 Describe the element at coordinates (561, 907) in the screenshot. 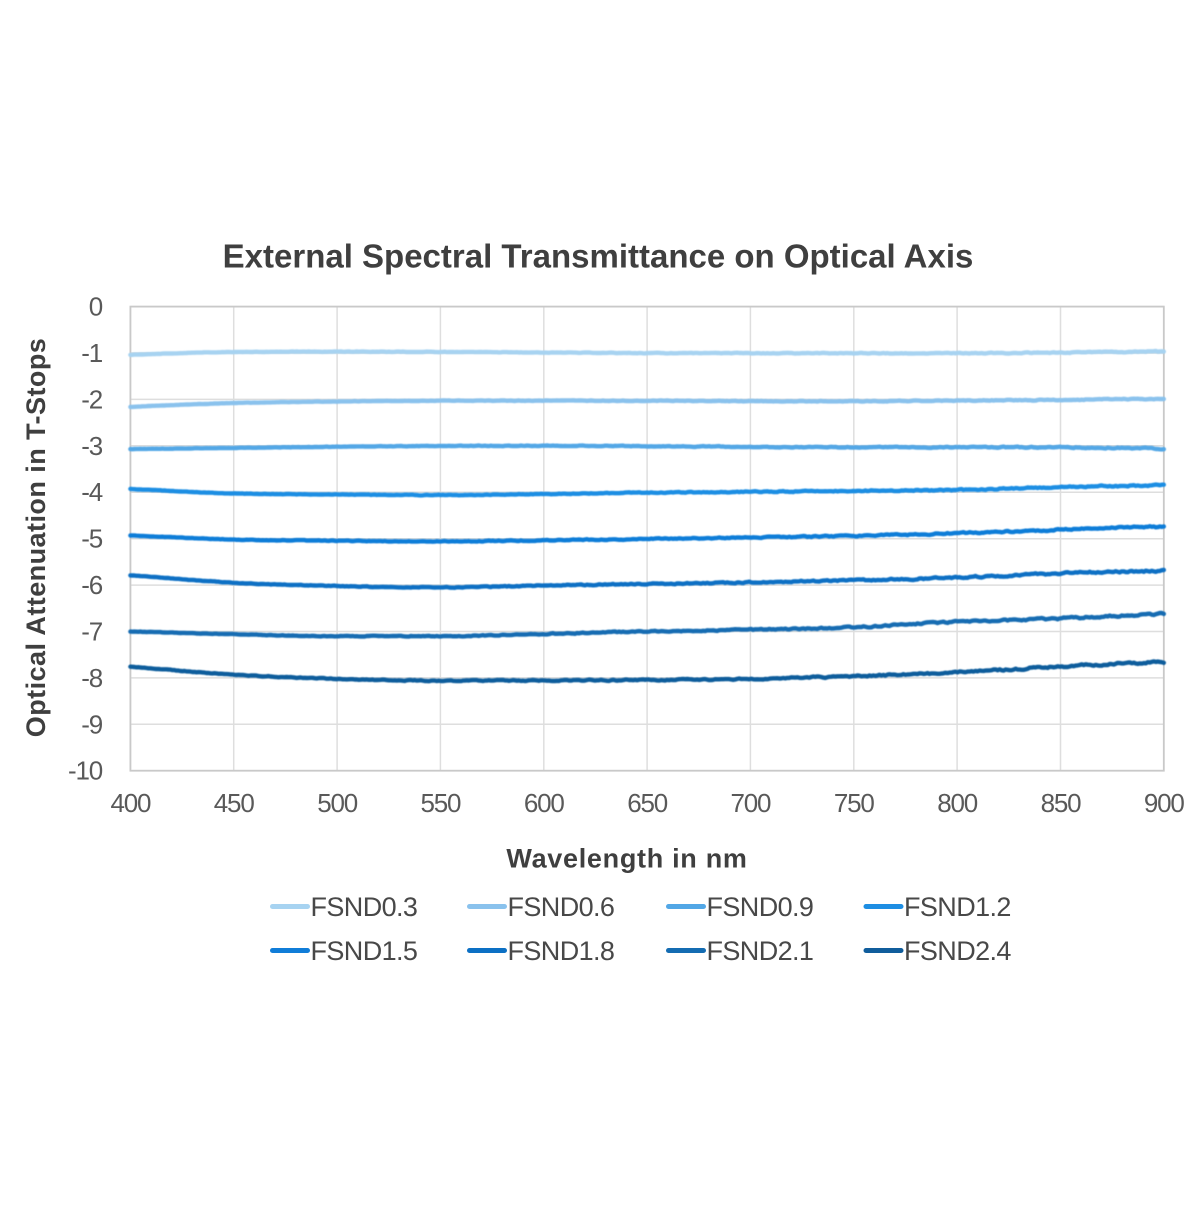

I see `svg-text: FSND0.6` at that location.